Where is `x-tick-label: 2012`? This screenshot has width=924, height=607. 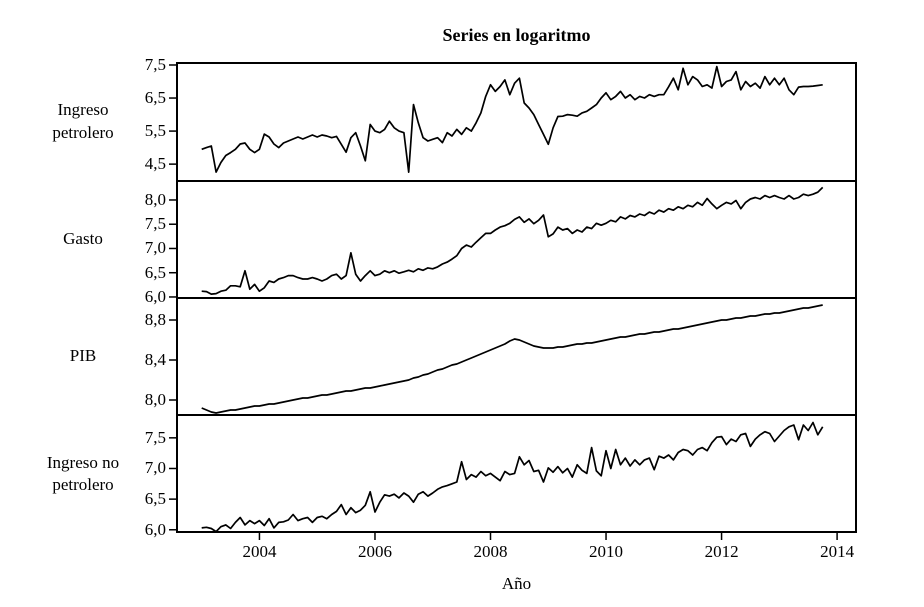
x-tick-label: 2012 is located at coordinates (721, 551).